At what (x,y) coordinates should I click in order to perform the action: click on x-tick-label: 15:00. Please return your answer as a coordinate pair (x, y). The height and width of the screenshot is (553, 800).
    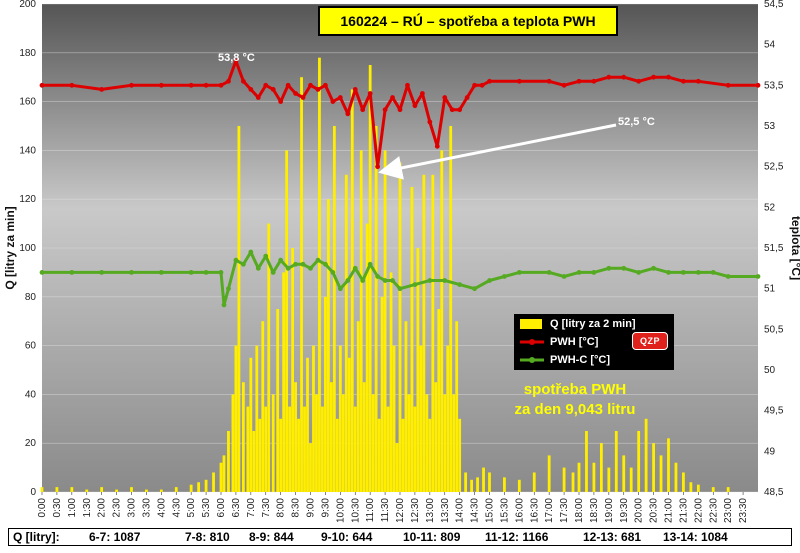
    Looking at the image, I should click on (490, 510).